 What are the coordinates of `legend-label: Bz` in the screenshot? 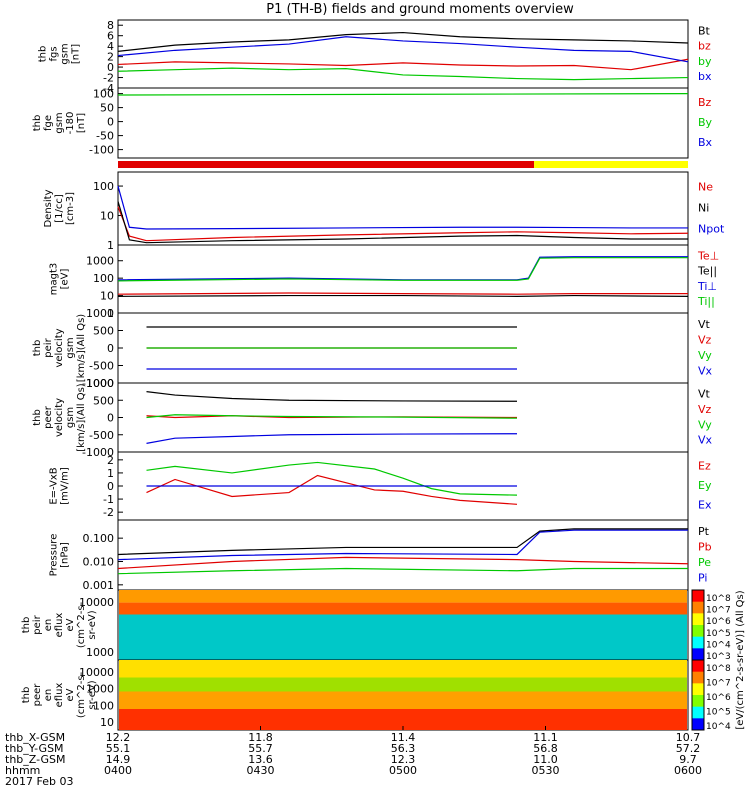 It's located at (705, 102).